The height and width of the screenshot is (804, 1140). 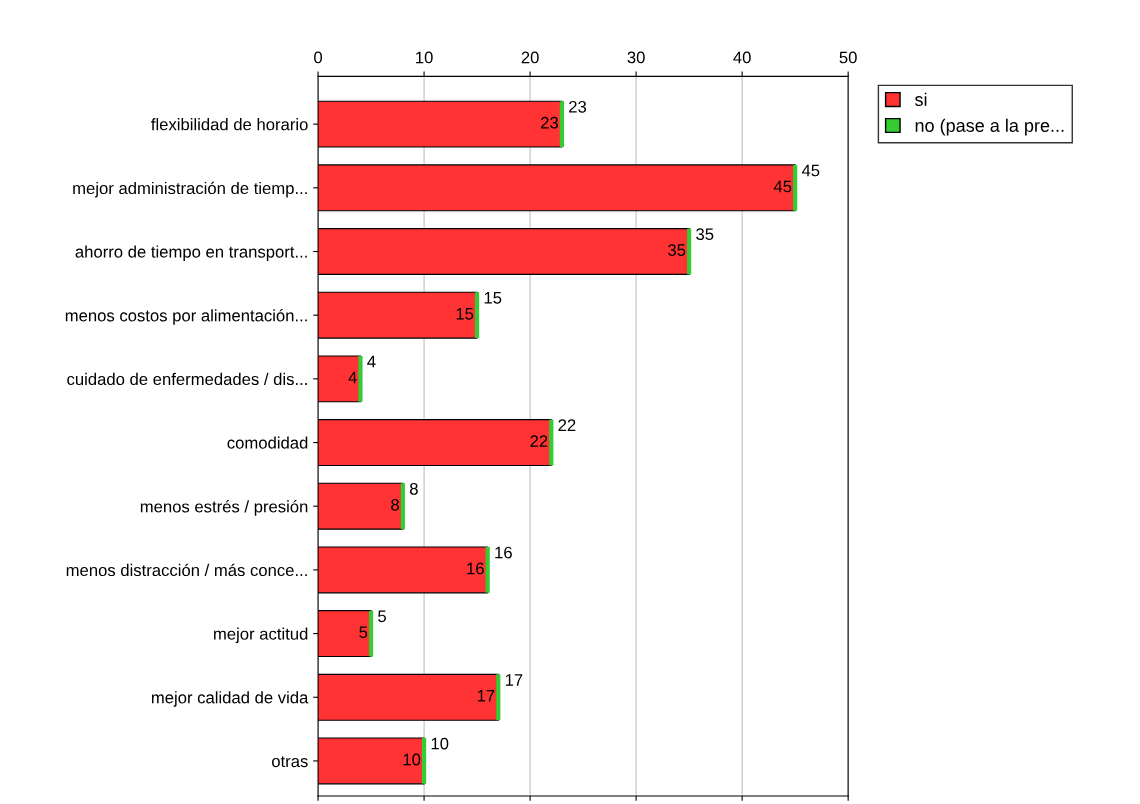 I want to click on legend-label: si, so click(x=921, y=99).